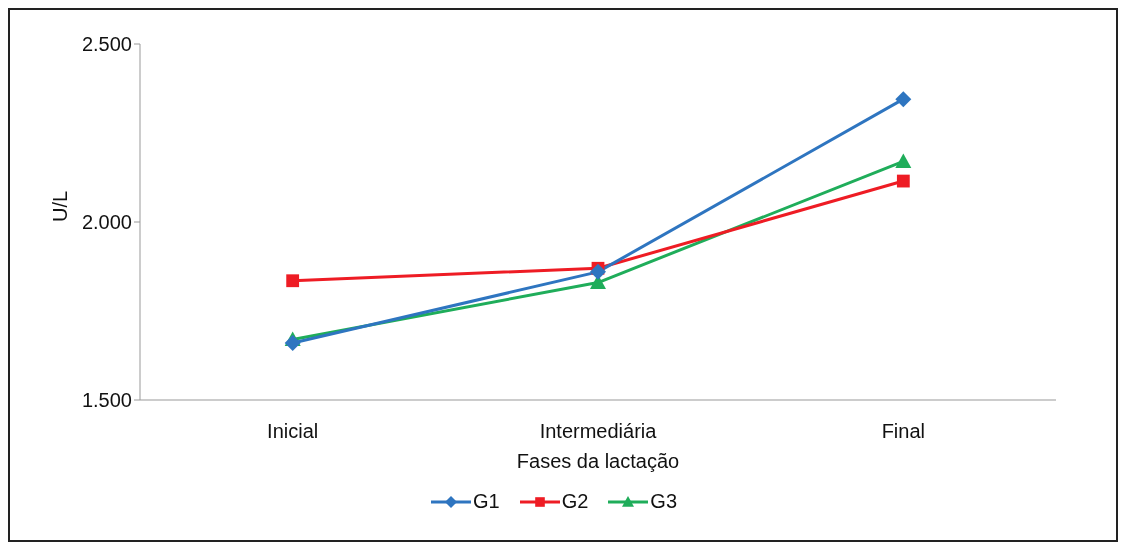 The height and width of the screenshot is (552, 1128). Describe the element at coordinates (60, 206) in the screenshot. I see `y-axis-title: U/L` at that location.